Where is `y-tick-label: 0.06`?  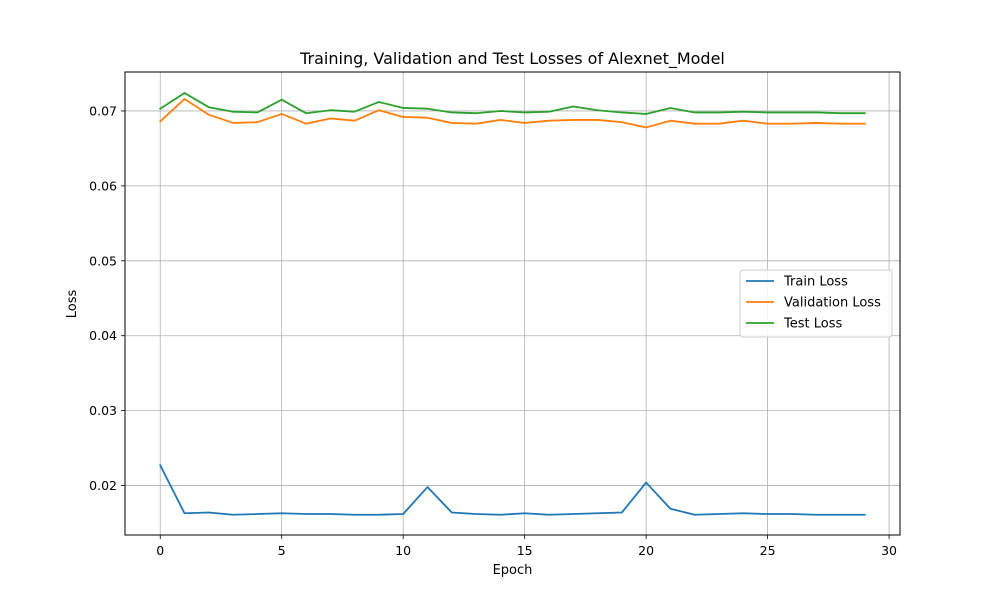
y-tick-label: 0.06 is located at coordinates (103, 185).